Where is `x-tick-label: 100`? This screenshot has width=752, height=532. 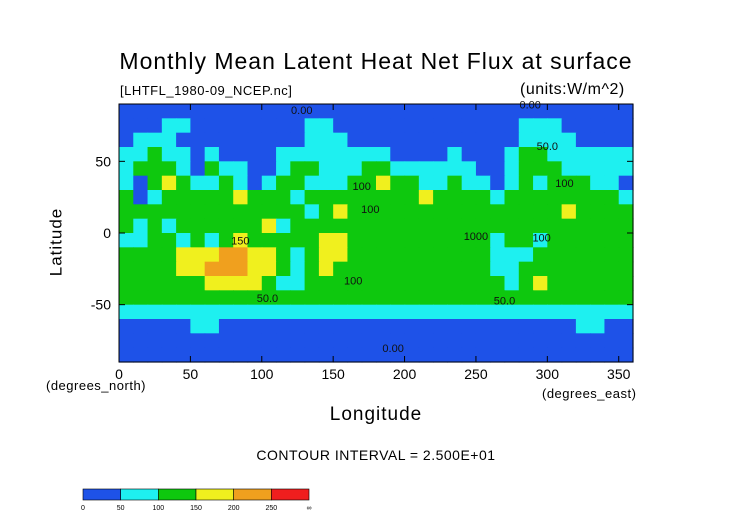
x-tick-label: 100 is located at coordinates (262, 374).